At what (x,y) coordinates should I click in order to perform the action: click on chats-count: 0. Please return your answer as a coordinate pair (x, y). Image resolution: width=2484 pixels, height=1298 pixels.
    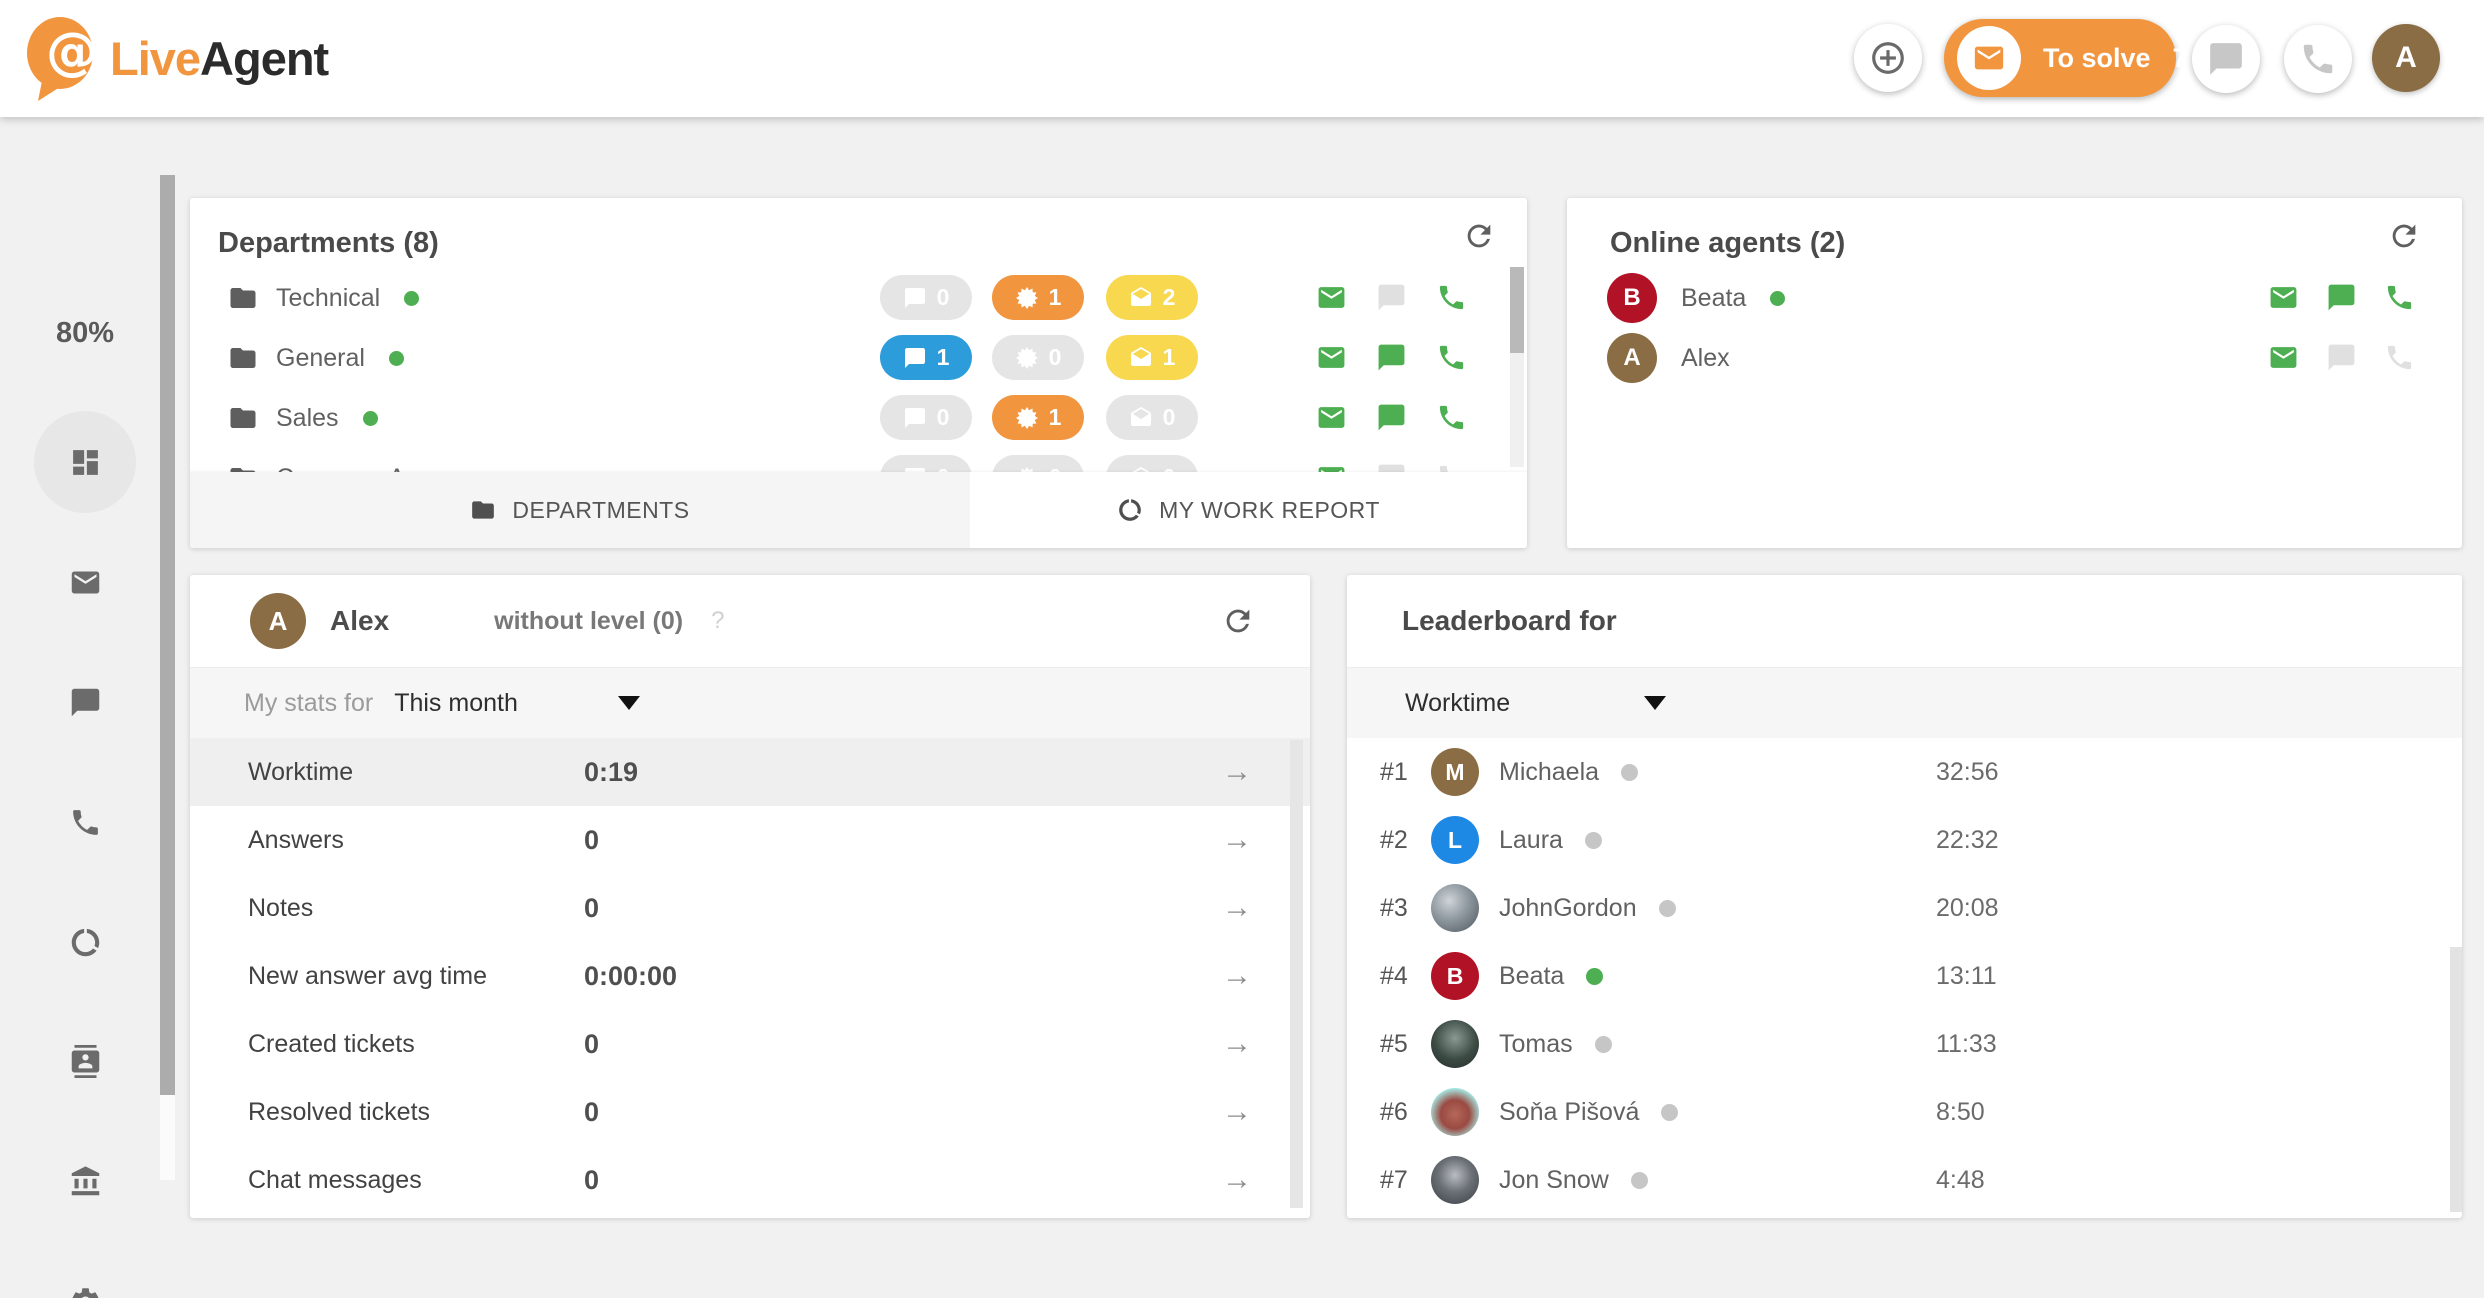
    Looking at the image, I should click on (943, 417).